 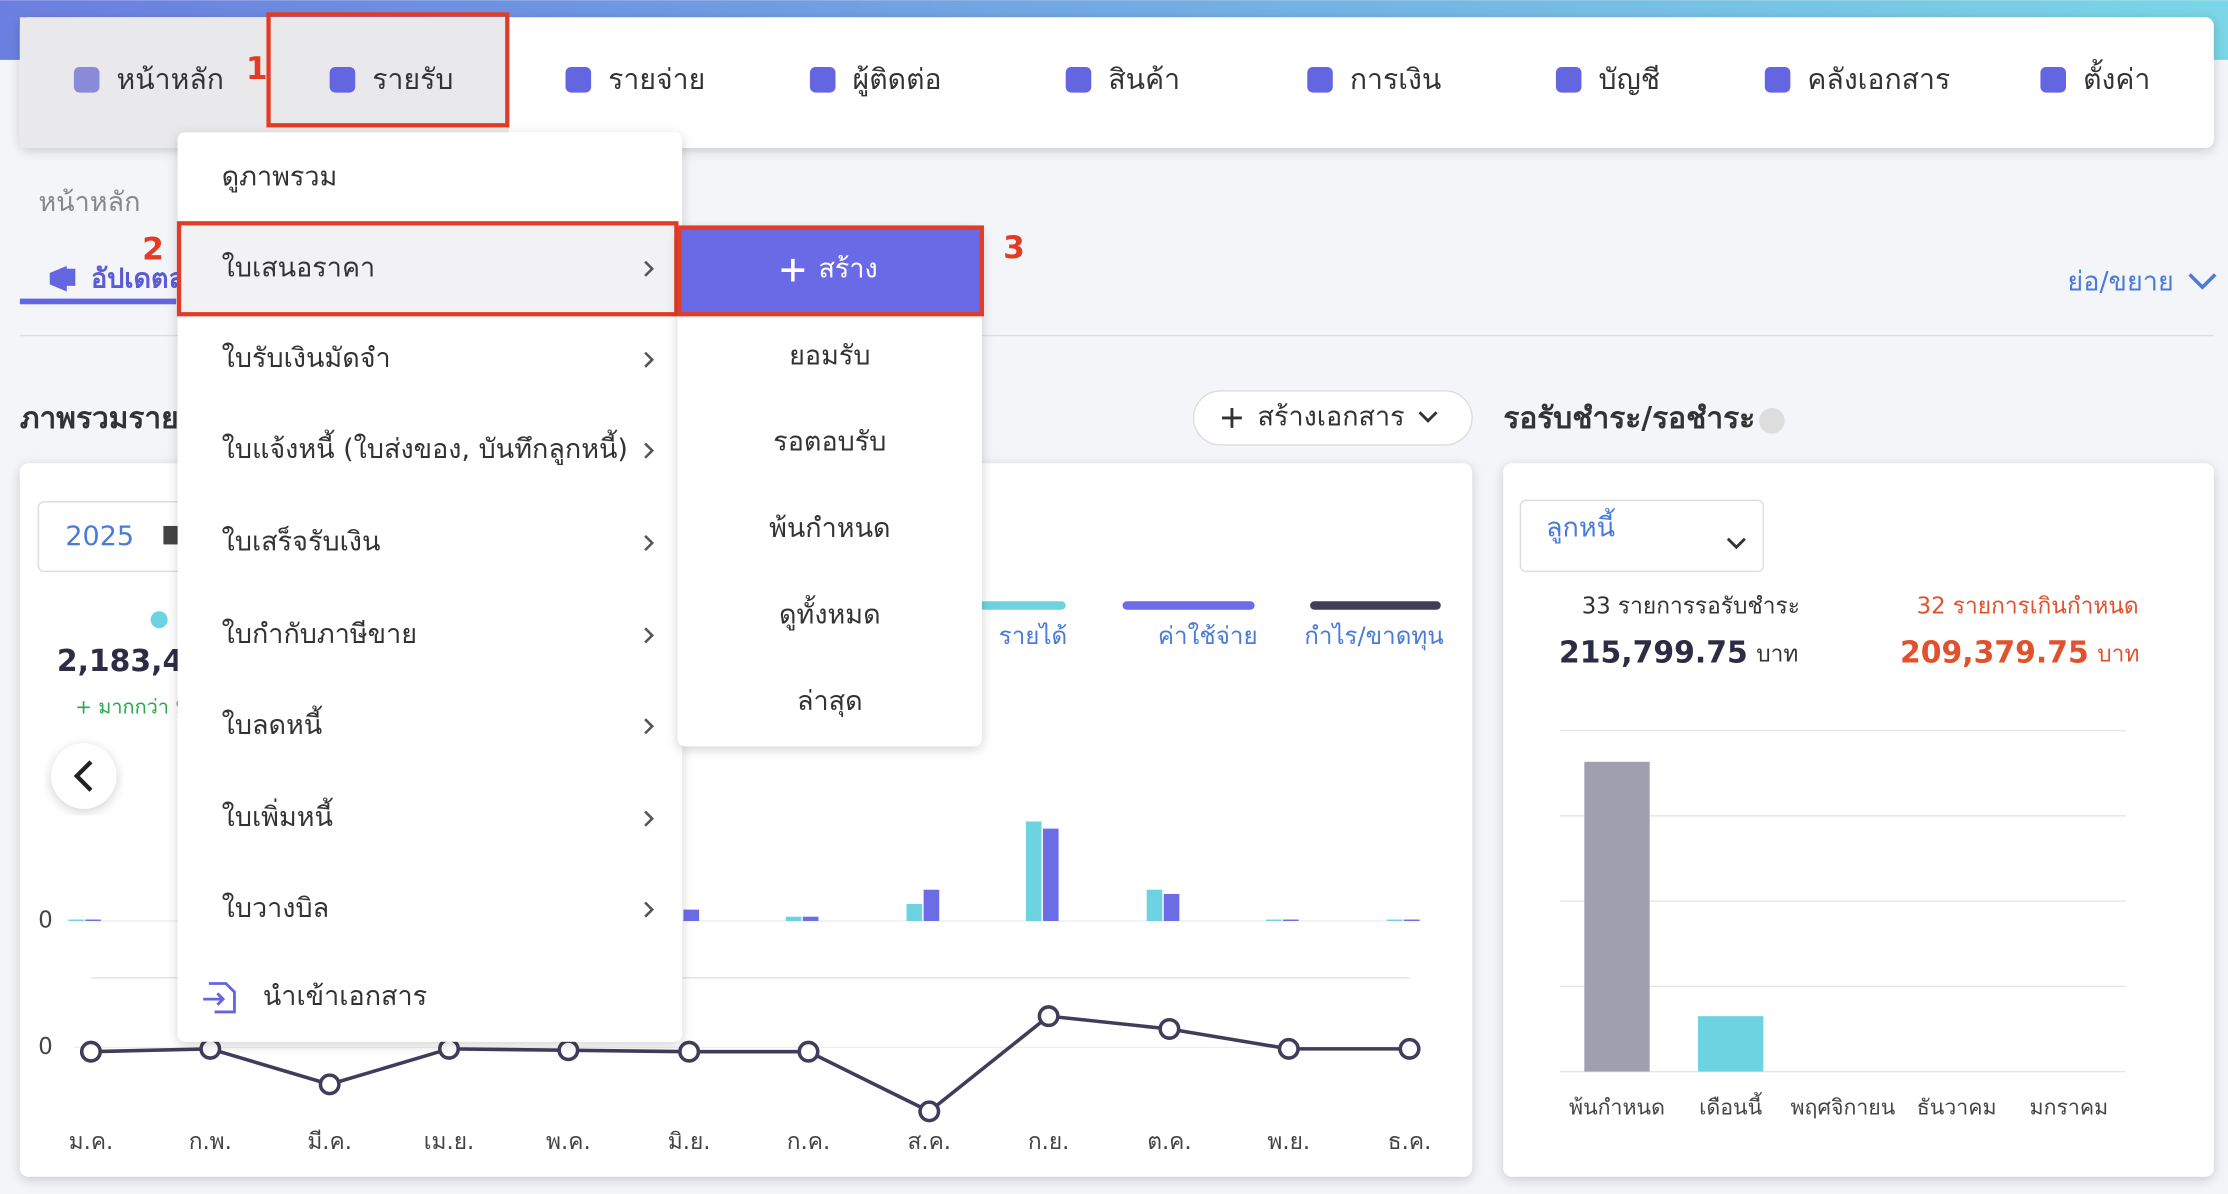 I want to click on x-tick-label: เดือนนี้, so click(x=1730, y=1106).